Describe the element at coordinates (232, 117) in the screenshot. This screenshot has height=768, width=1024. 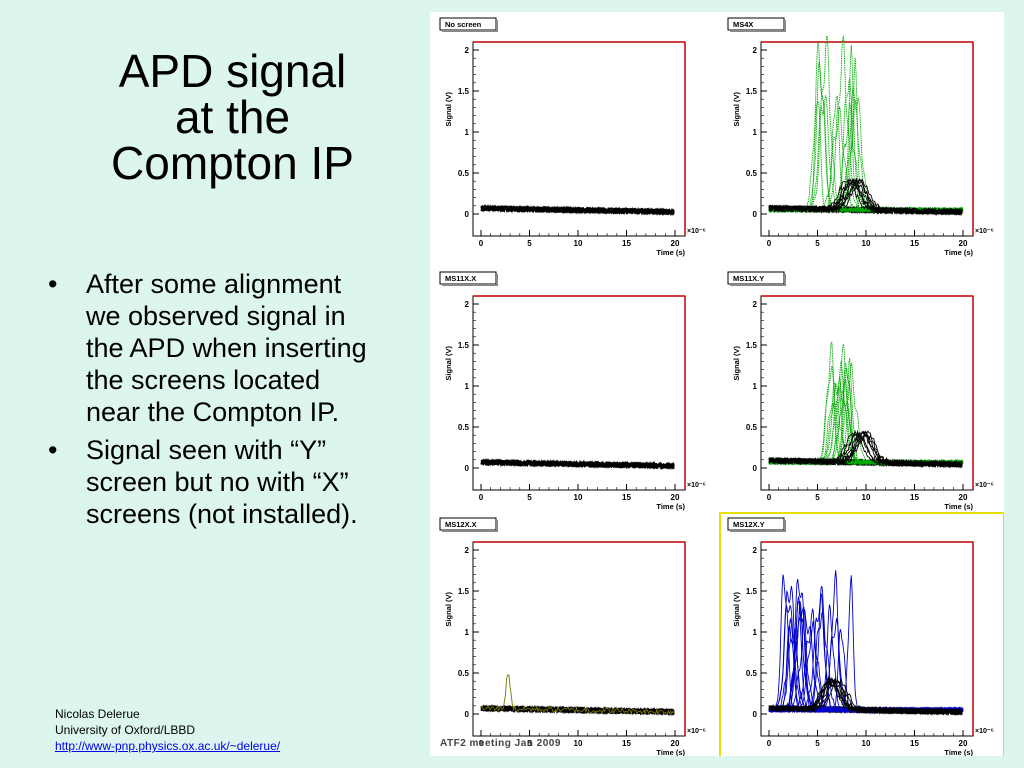
I see `title-line-2: at the` at that location.